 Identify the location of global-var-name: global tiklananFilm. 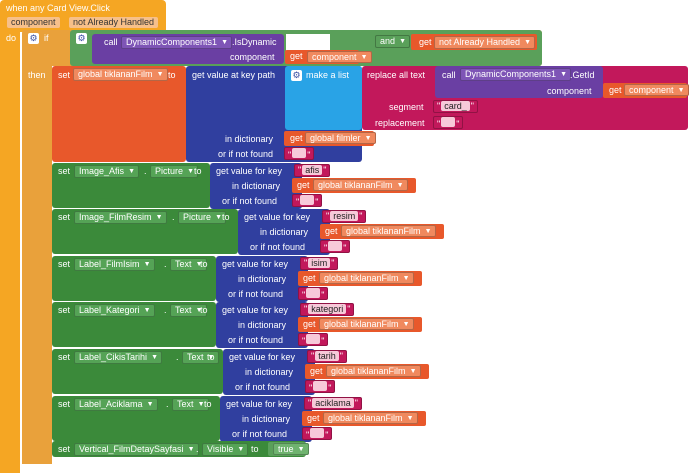
(115, 74).